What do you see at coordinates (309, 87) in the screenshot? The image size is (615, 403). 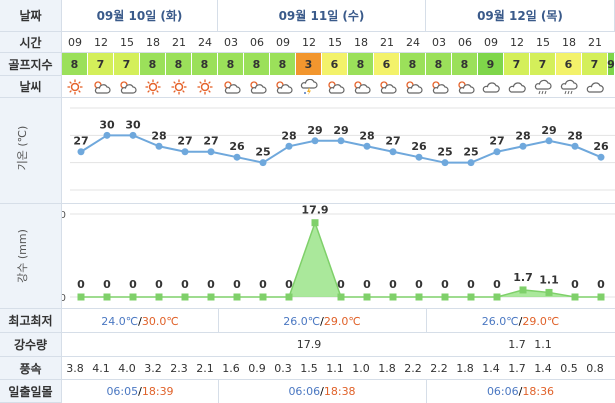 I see `thunder-rain-icon` at bounding box center [309, 87].